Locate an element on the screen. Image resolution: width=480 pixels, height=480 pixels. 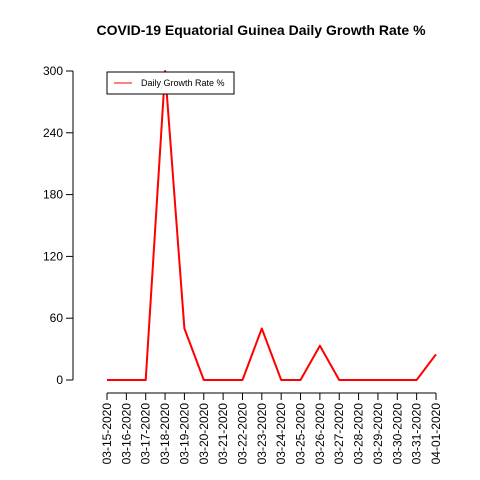
legend-label: Daily Growth Rate % is located at coordinates (183, 83).